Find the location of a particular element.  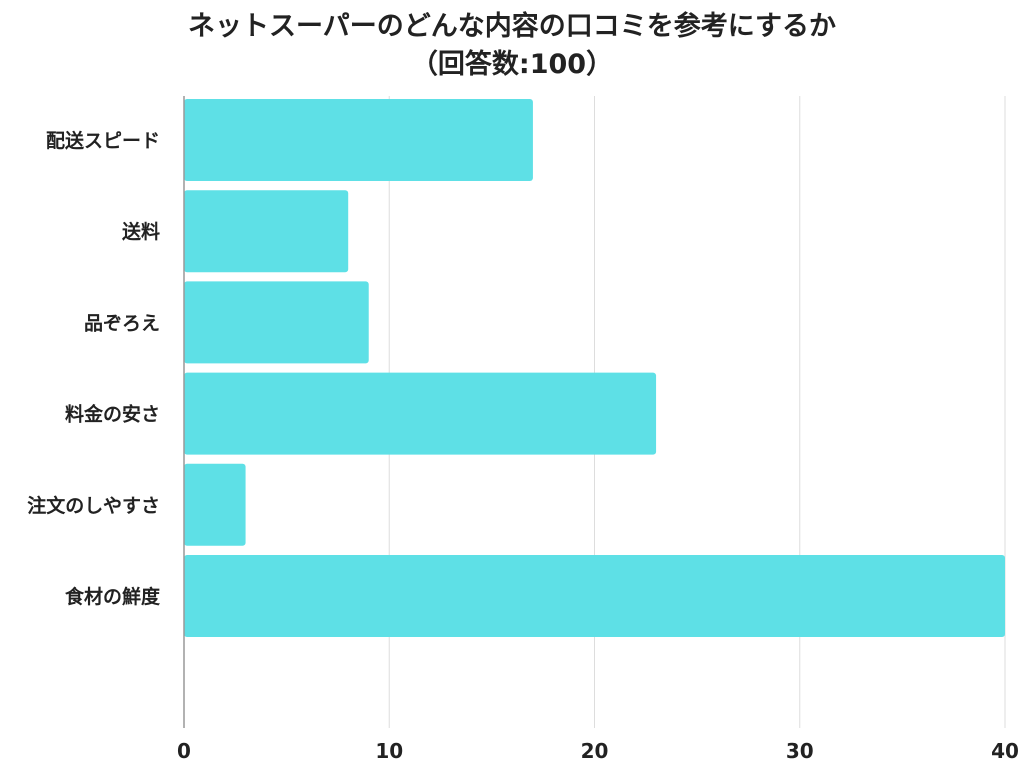

category-label: 注文のしやすさ is located at coordinates (93, 505).